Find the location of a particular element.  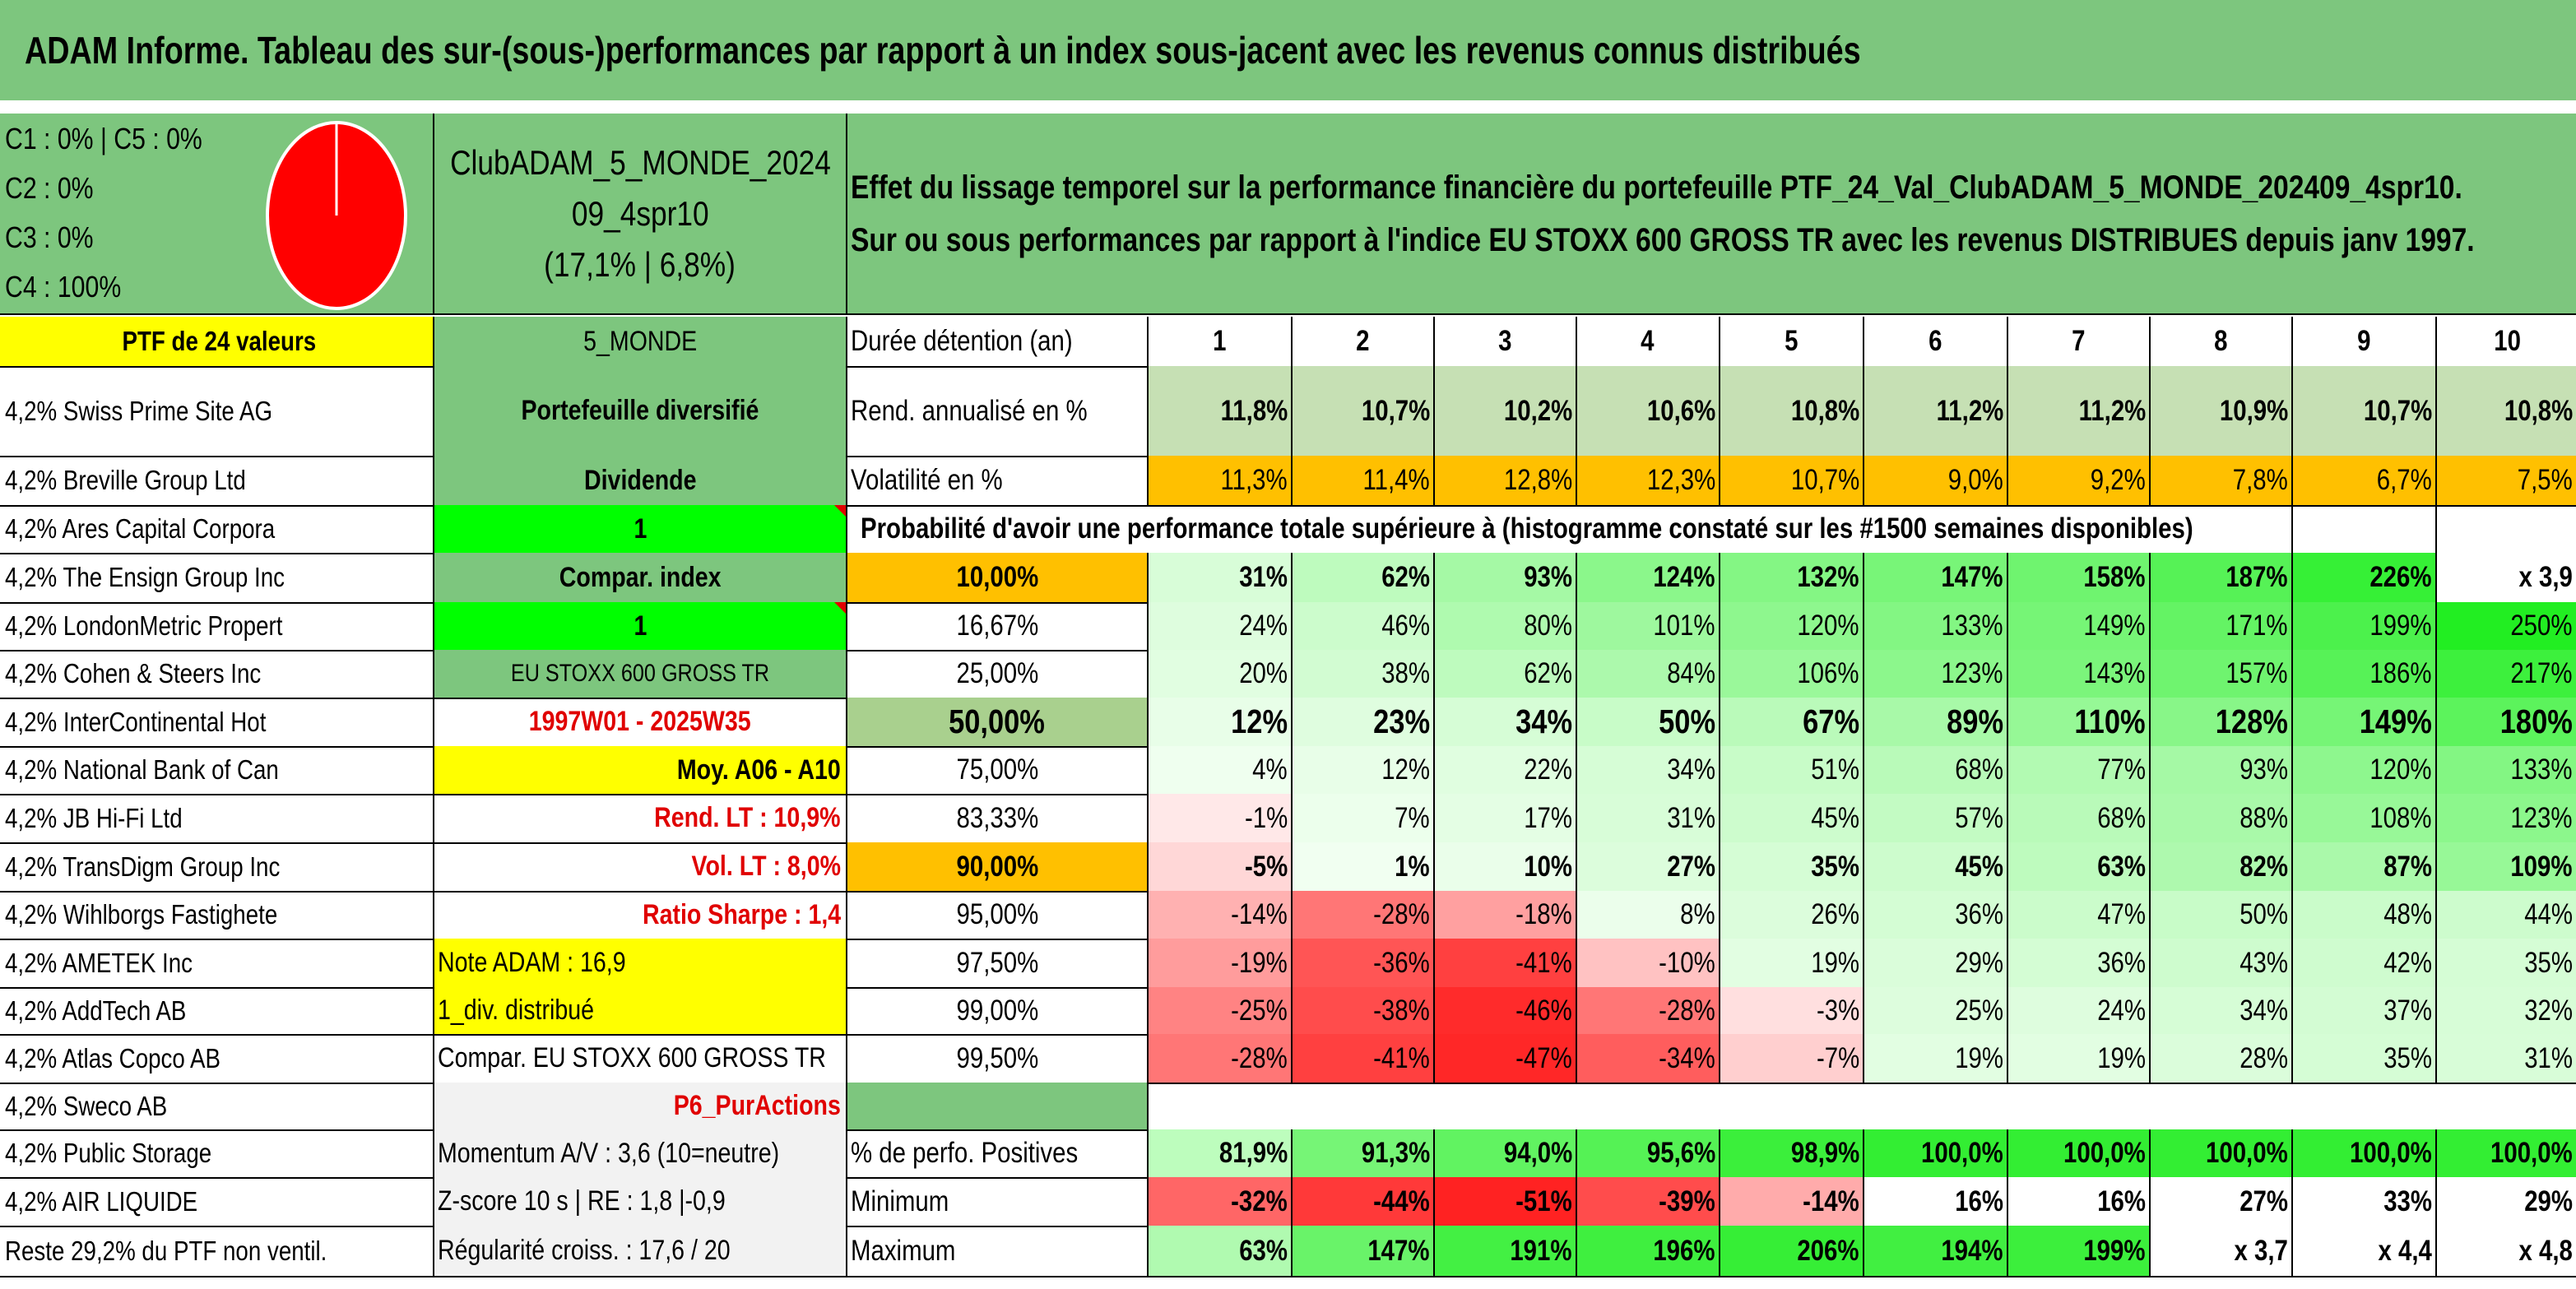

positive-perf-label: % de perfo. Positives is located at coordinates (998, 1153).